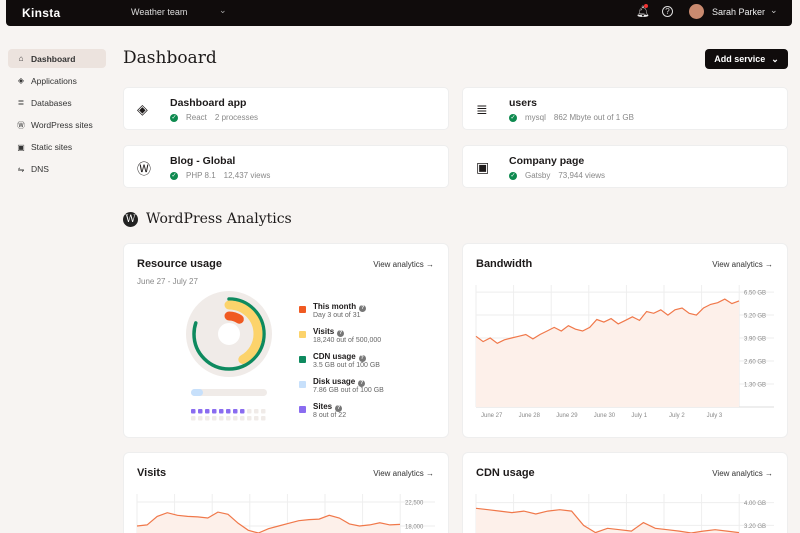  Describe the element at coordinates (201, 175) in the screenshot. I see `service-tech: PHP 8.1` at that location.